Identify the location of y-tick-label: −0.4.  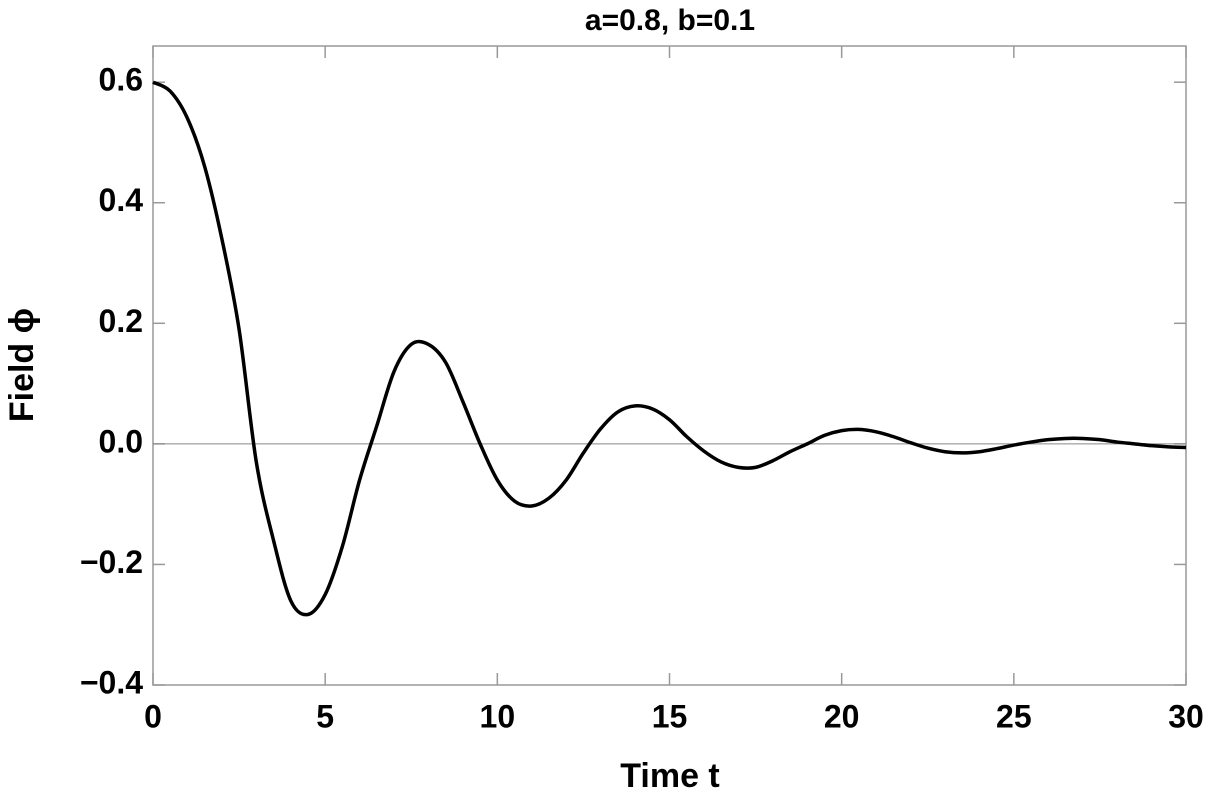
(111, 682).